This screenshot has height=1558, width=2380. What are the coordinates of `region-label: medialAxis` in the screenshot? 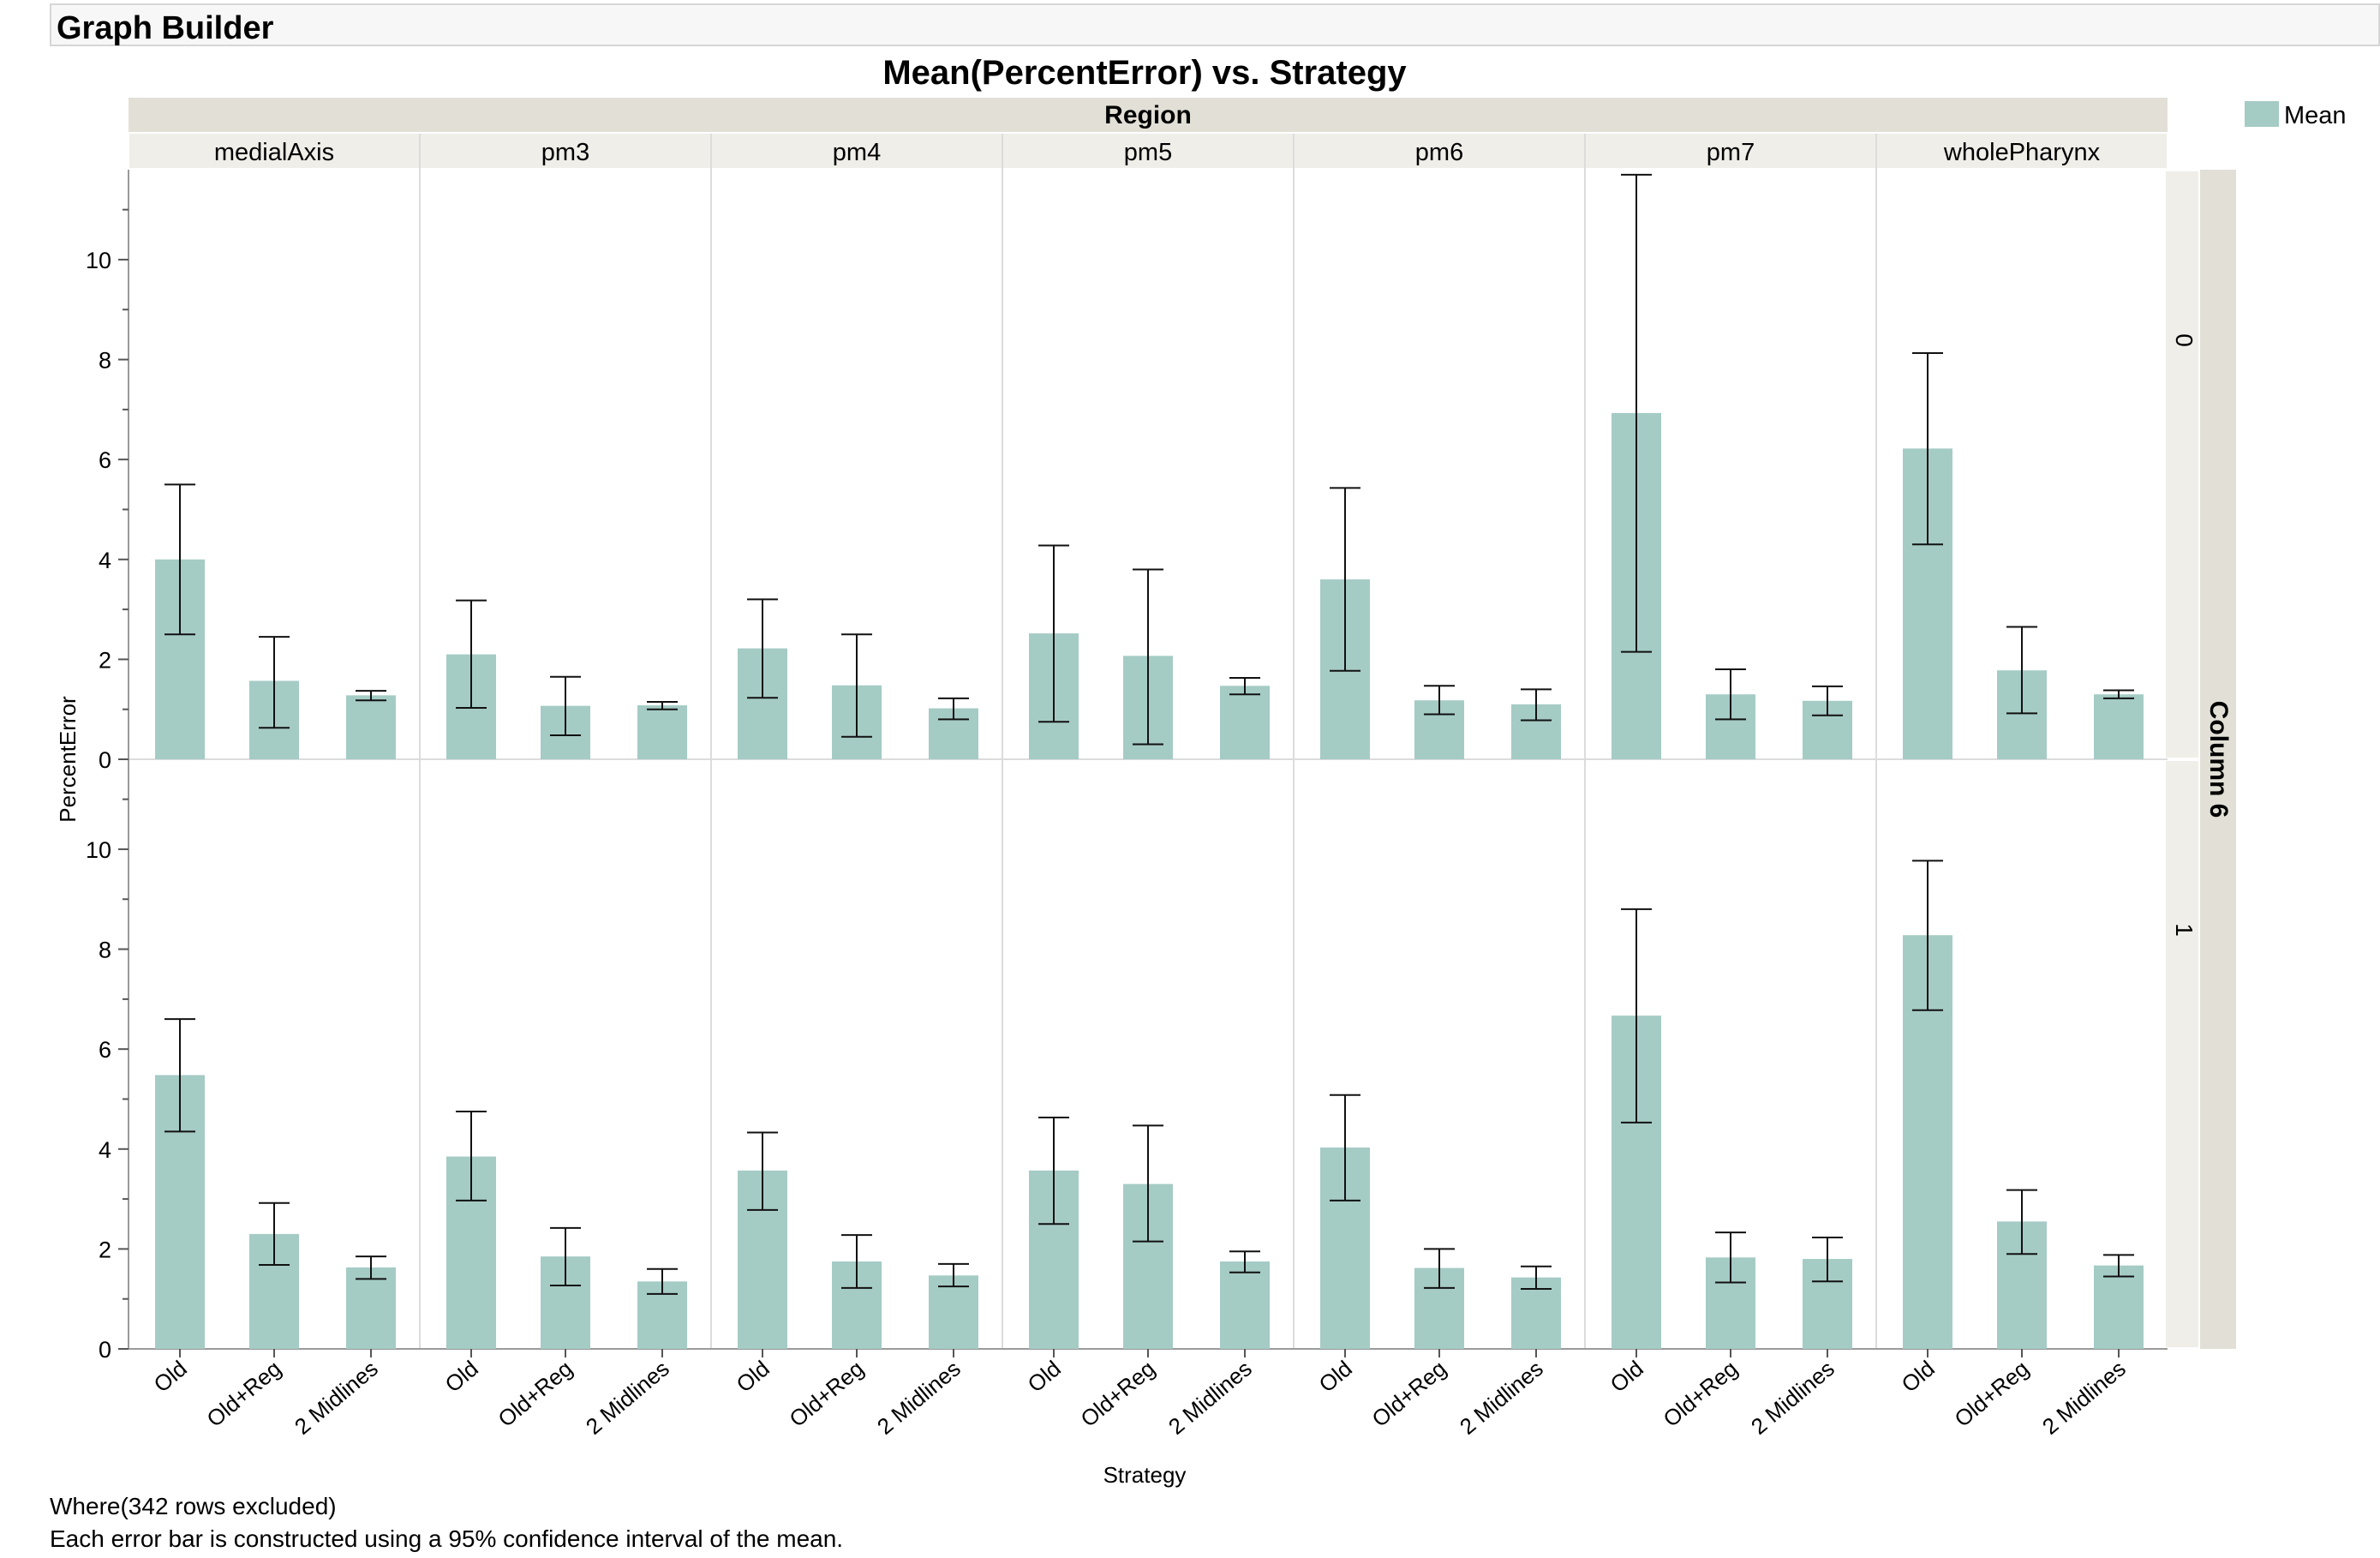 It's located at (274, 152).